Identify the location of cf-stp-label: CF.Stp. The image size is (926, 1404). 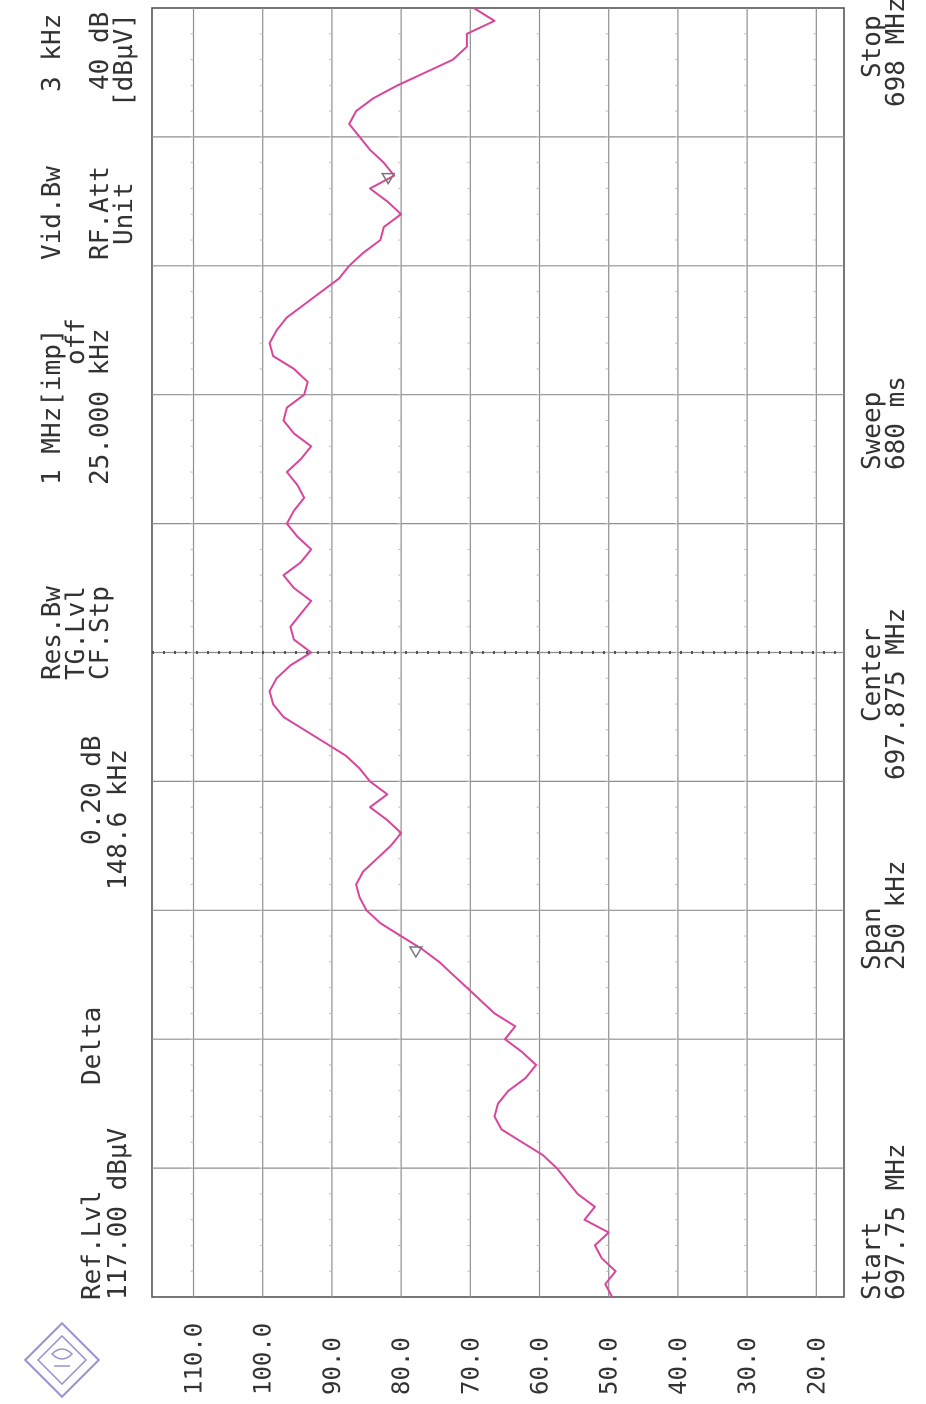
(100, 633).